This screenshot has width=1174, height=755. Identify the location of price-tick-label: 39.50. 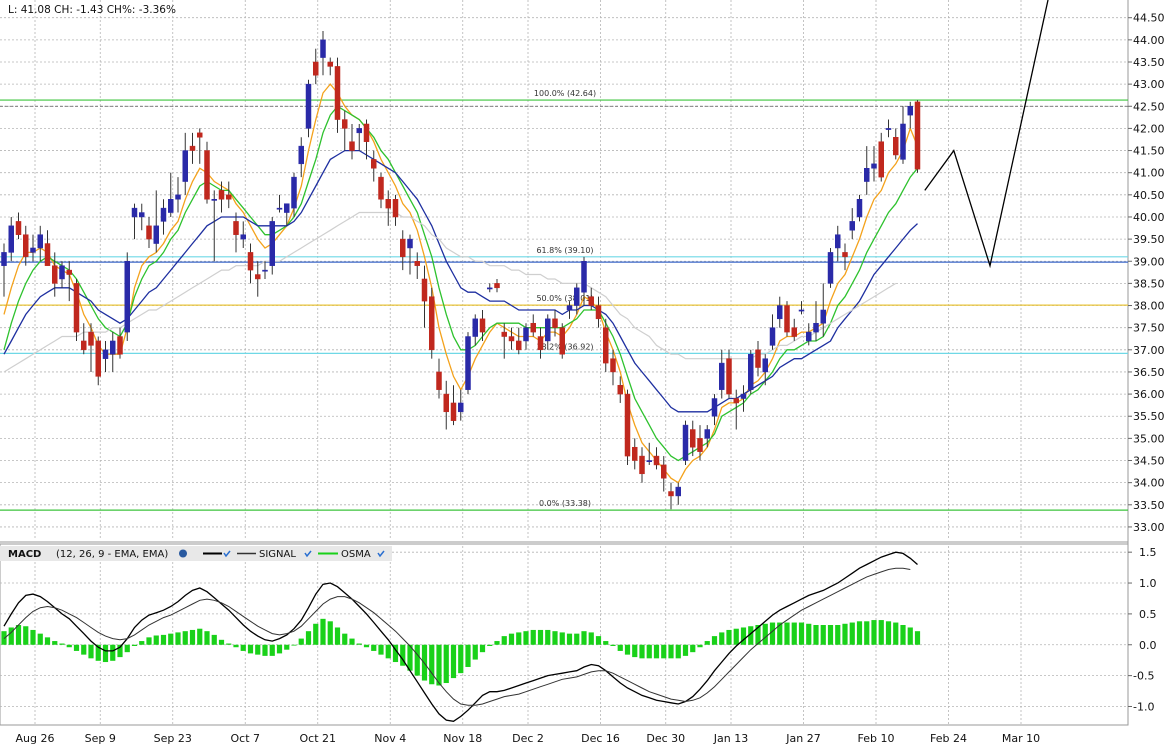
(1149, 239).